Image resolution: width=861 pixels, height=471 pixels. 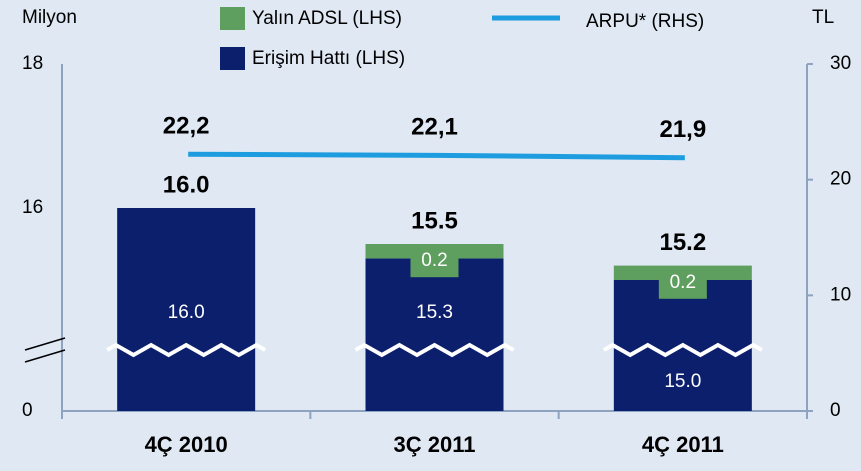 What do you see at coordinates (682, 129) in the screenshot?
I see `line-value-label: 21,9` at bounding box center [682, 129].